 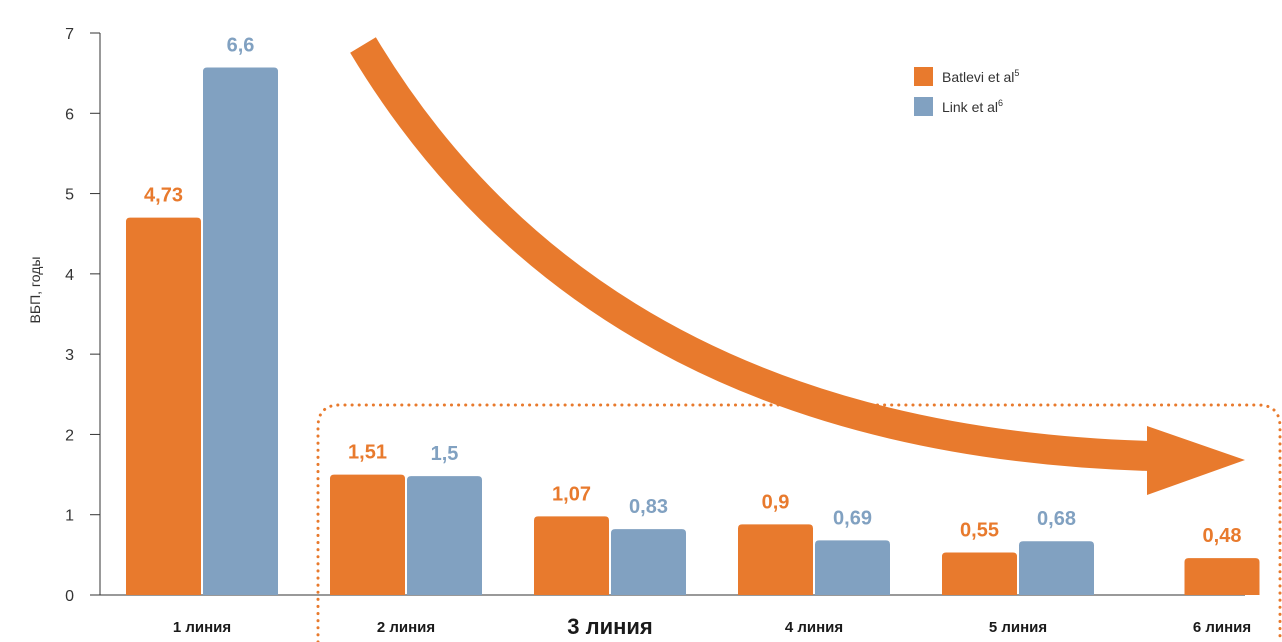 I want to click on legend-swatch-link, so click(x=923, y=106).